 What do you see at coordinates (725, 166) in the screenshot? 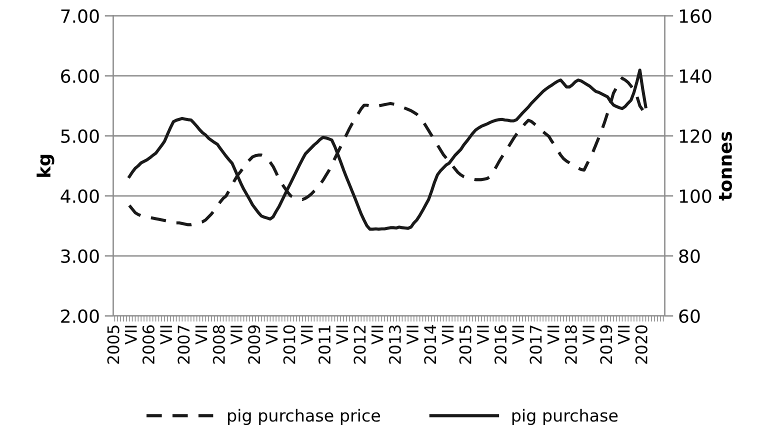
I see `y2-axis-title: tonnes` at bounding box center [725, 166].